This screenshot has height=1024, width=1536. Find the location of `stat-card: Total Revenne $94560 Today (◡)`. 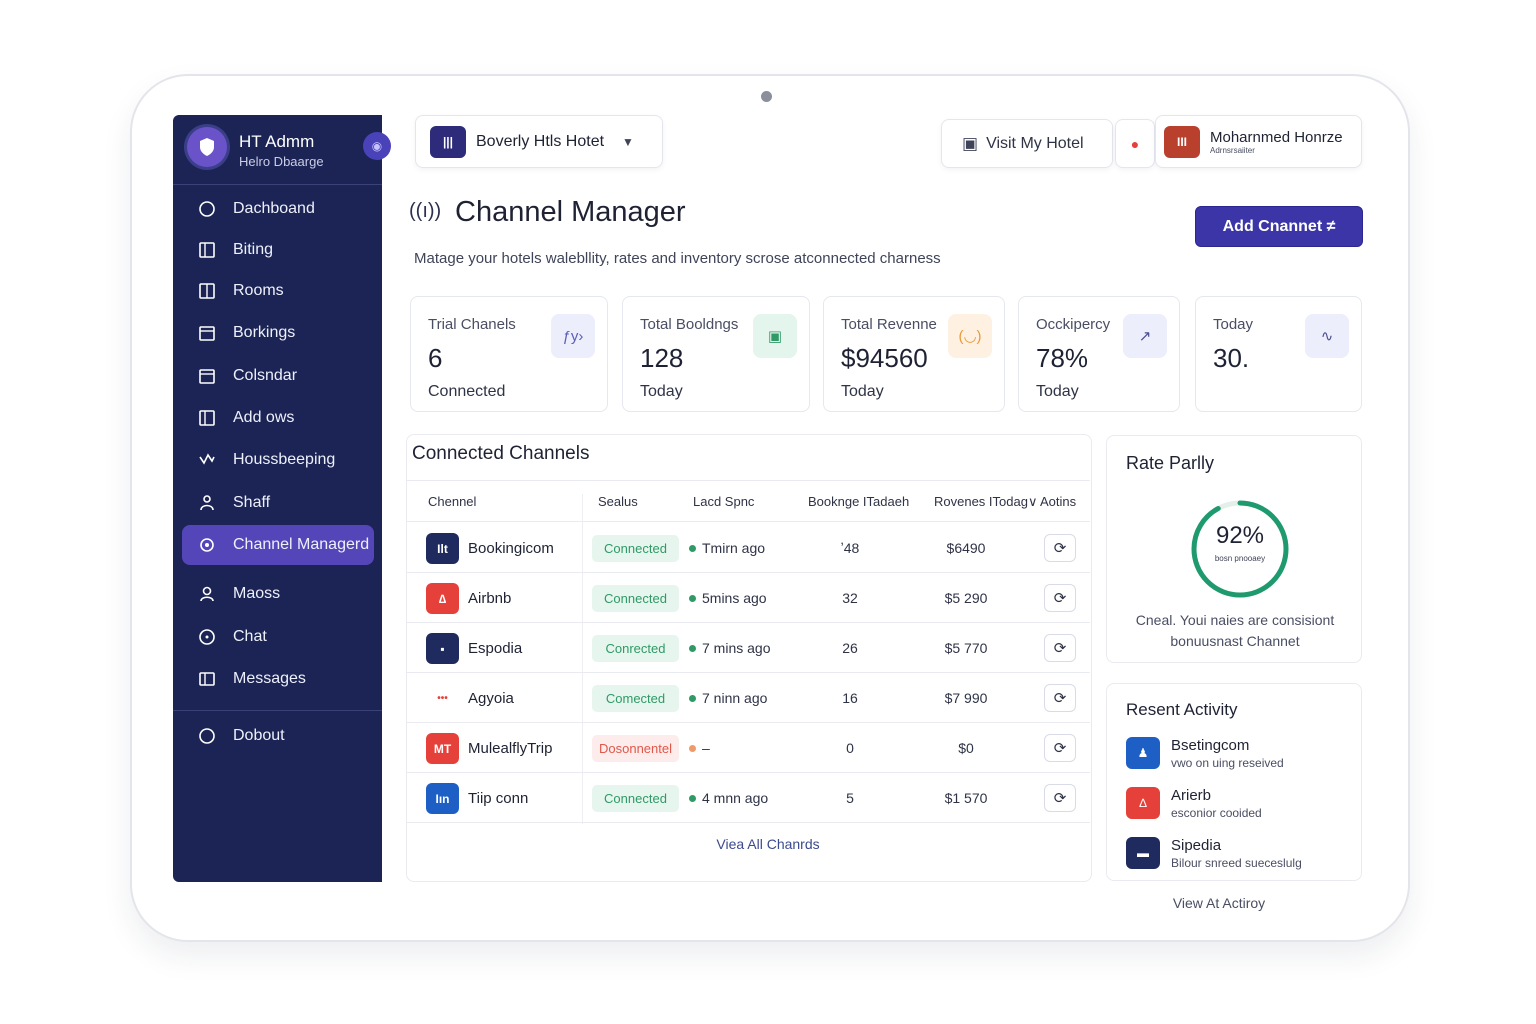

stat-card: Total Revenne $94560 Today (◡) is located at coordinates (914, 354).